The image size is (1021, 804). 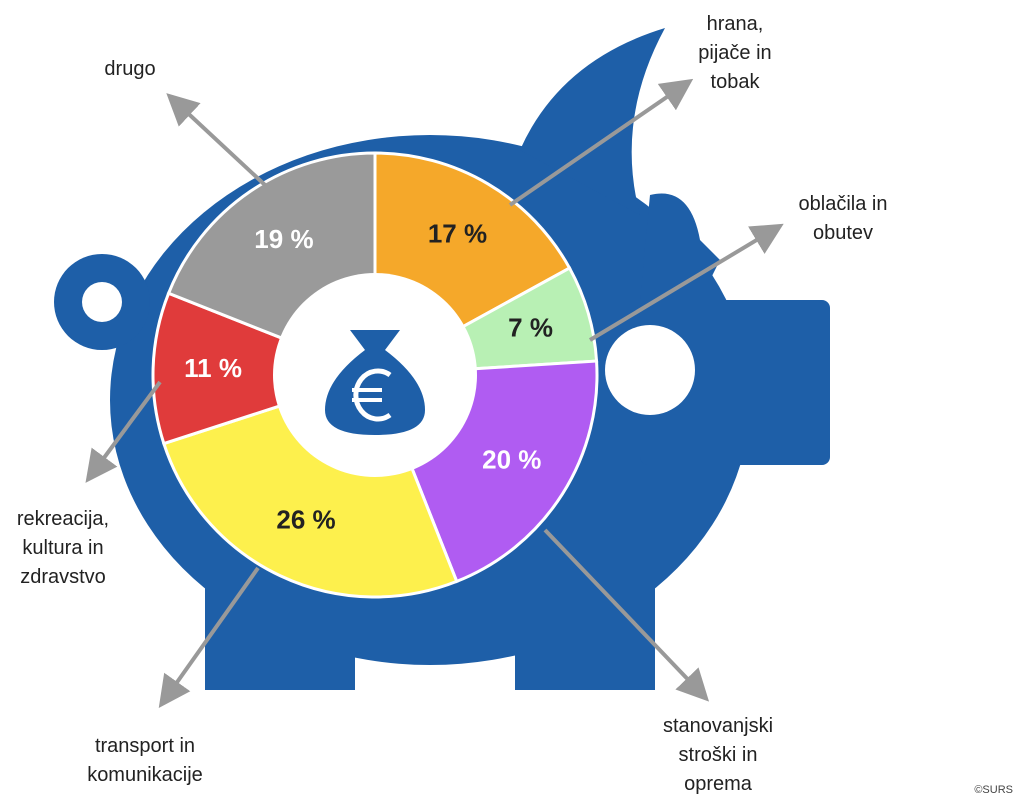 I want to click on source: ©SURS, so click(x=993, y=790).